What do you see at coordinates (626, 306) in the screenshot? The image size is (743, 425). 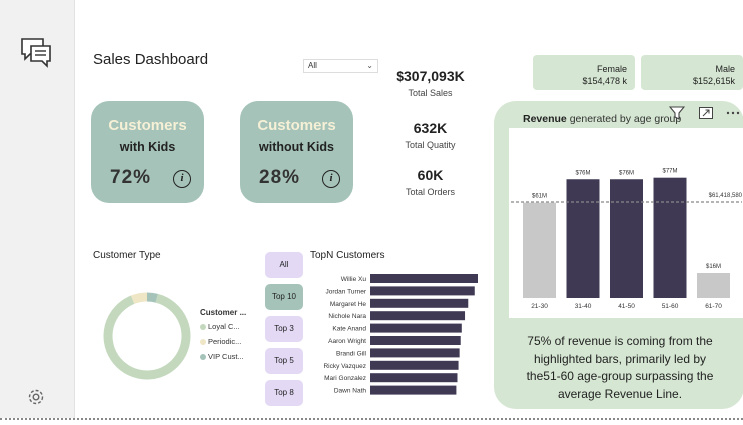 I see `age-tick-label: 41-50` at bounding box center [626, 306].